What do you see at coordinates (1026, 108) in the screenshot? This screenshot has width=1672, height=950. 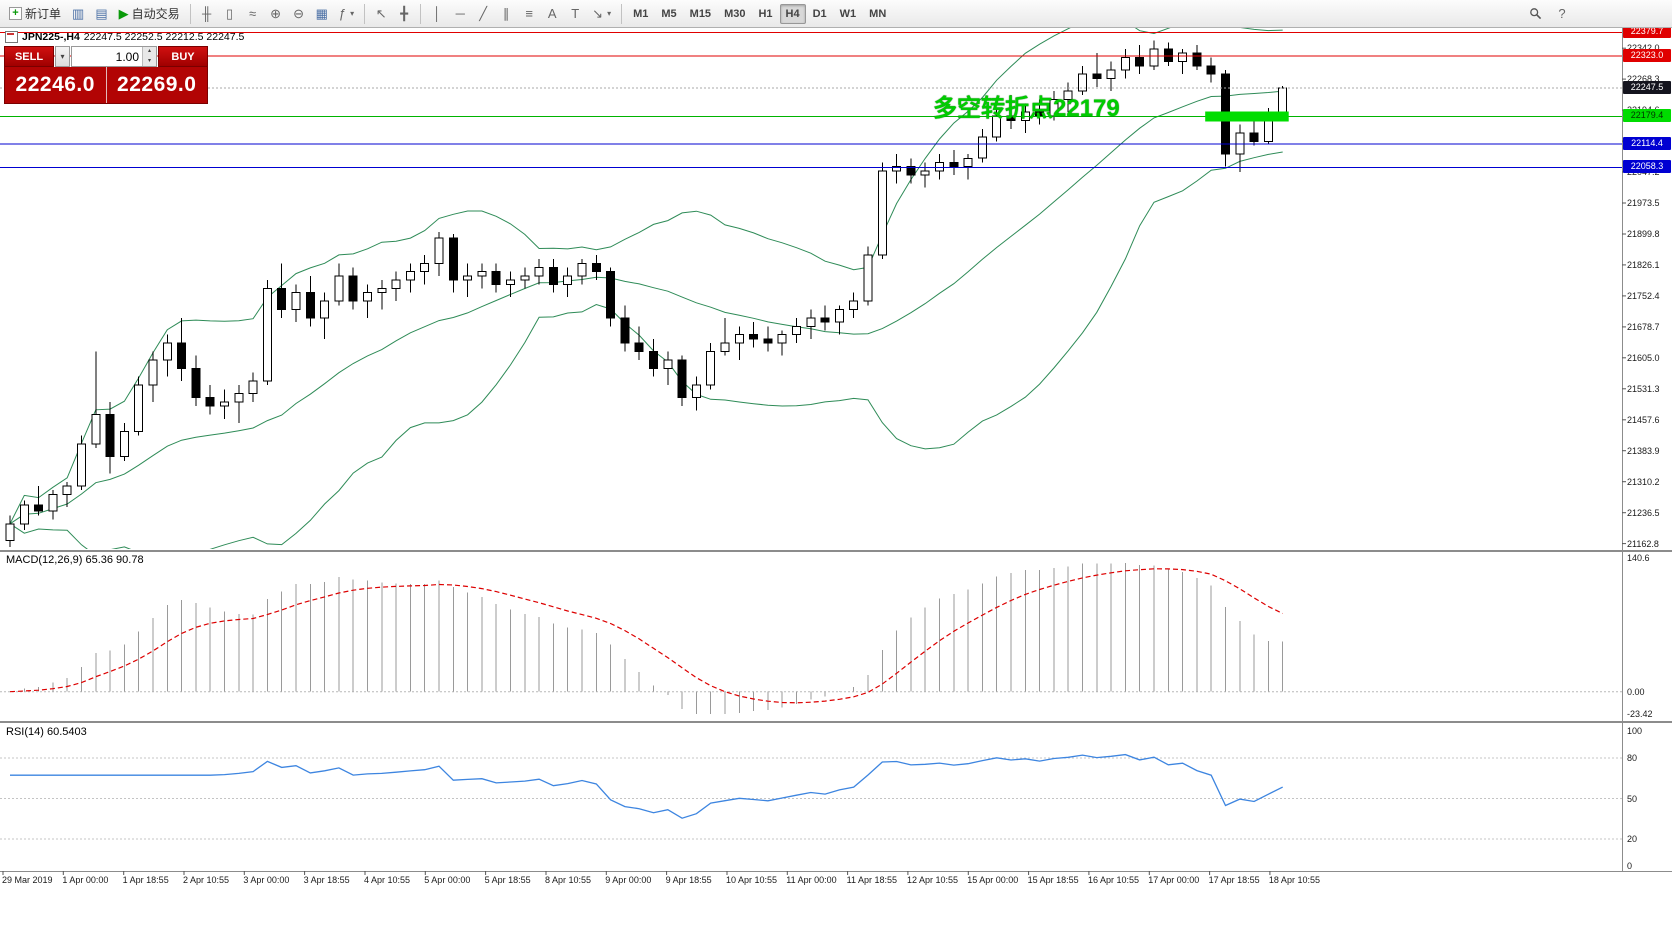 I see `pivot-annotation-text: 多空转折点22179` at bounding box center [1026, 108].